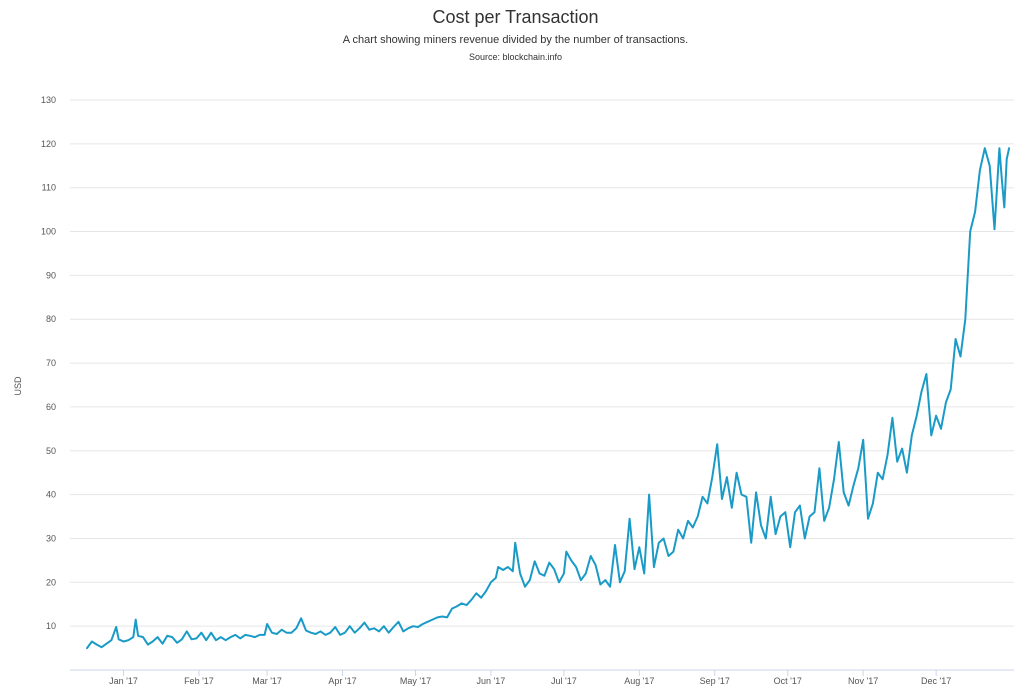 The width and height of the screenshot is (1031, 686). Describe the element at coordinates (863, 681) in the screenshot. I see `x-tick-label: Nov '17` at that location.